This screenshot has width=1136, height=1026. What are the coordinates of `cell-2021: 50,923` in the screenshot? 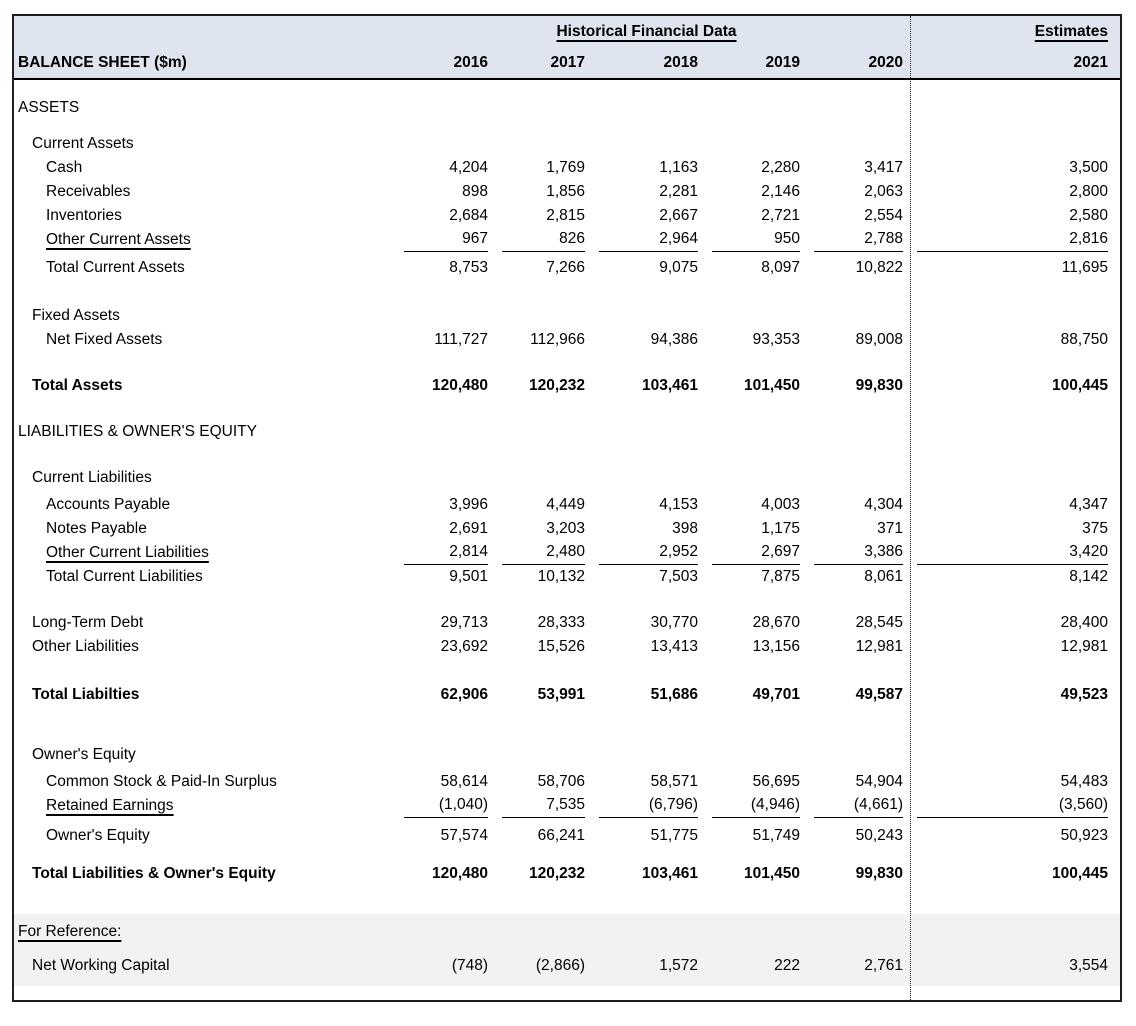 It's located at (1084, 836).